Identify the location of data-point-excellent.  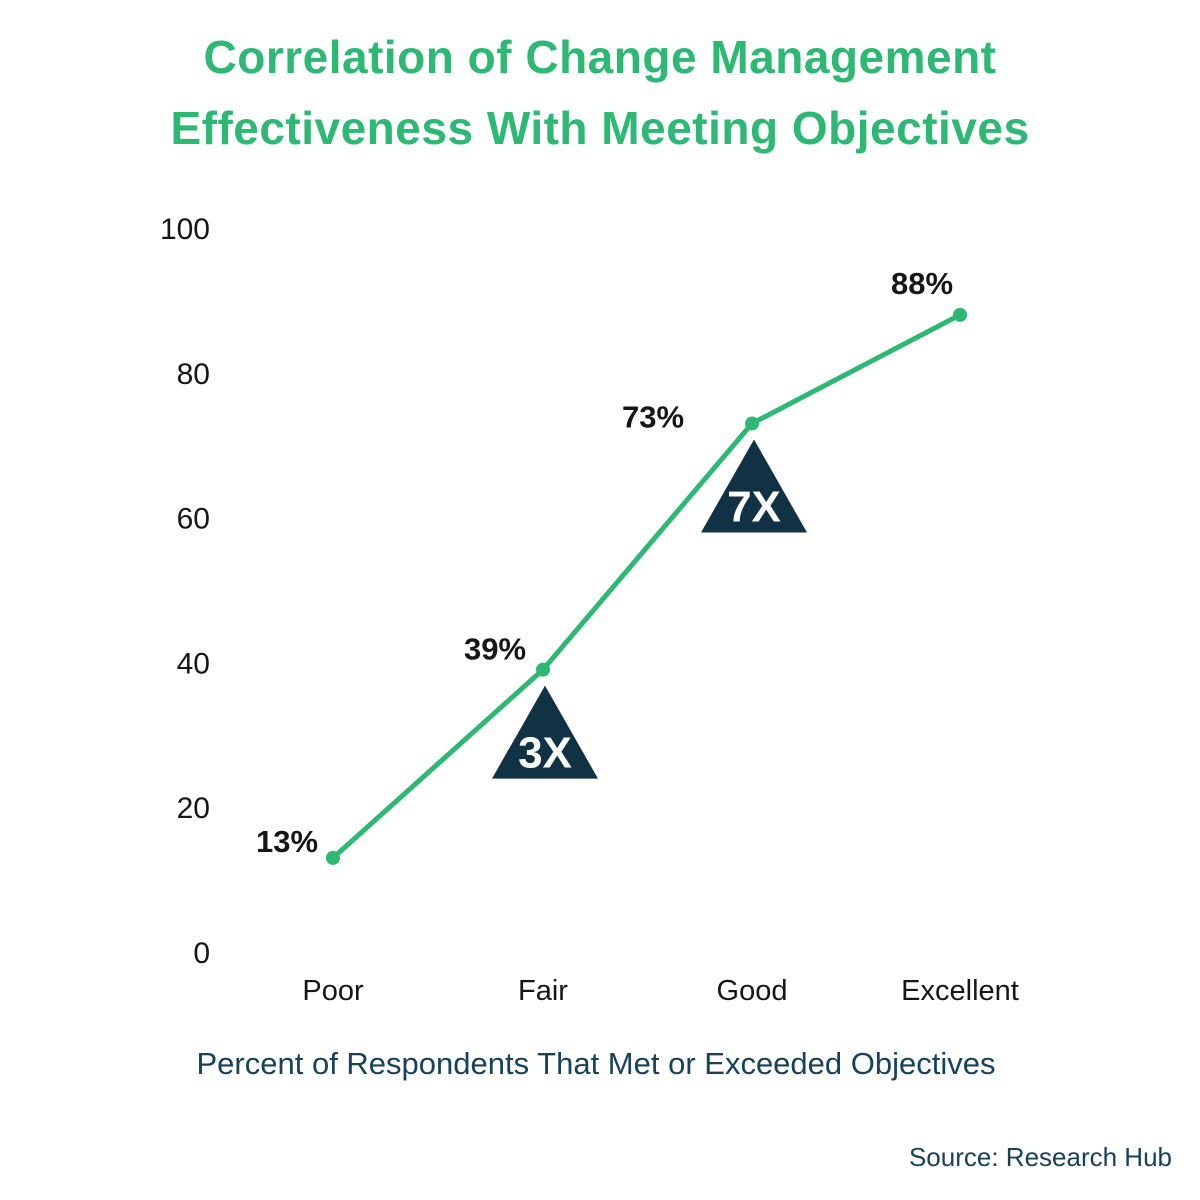
(960, 314).